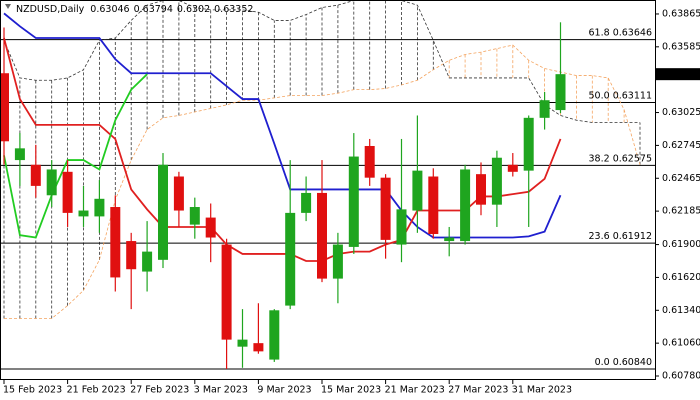  What do you see at coordinates (632, 361) in the screenshot?
I see `fib-price: 0.60840` at bounding box center [632, 361].